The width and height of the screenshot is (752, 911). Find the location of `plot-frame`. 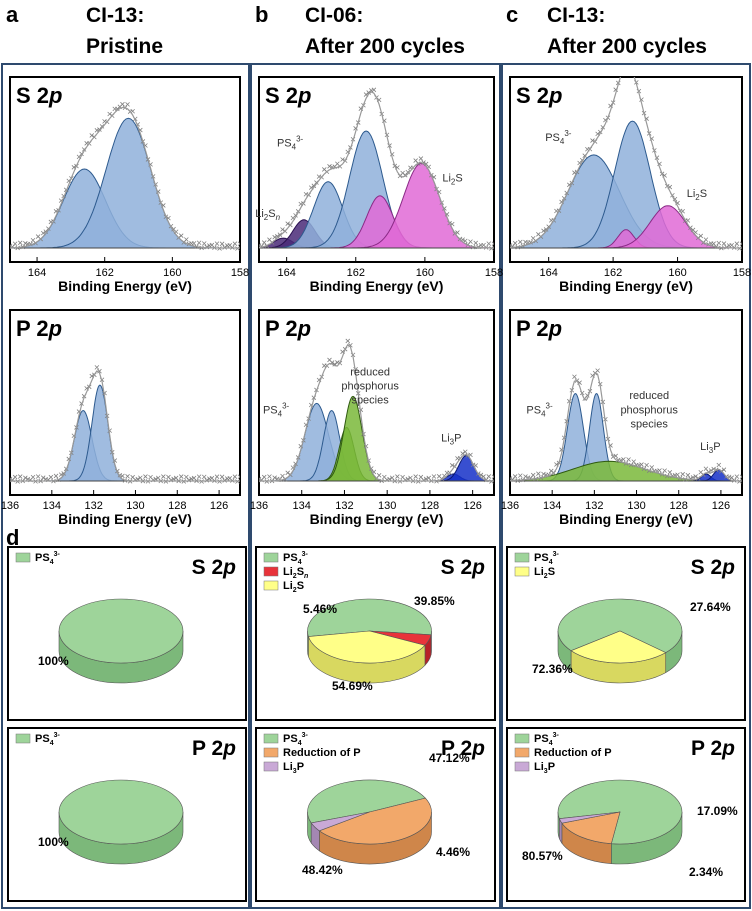

plot-frame is located at coordinates (125, 402).